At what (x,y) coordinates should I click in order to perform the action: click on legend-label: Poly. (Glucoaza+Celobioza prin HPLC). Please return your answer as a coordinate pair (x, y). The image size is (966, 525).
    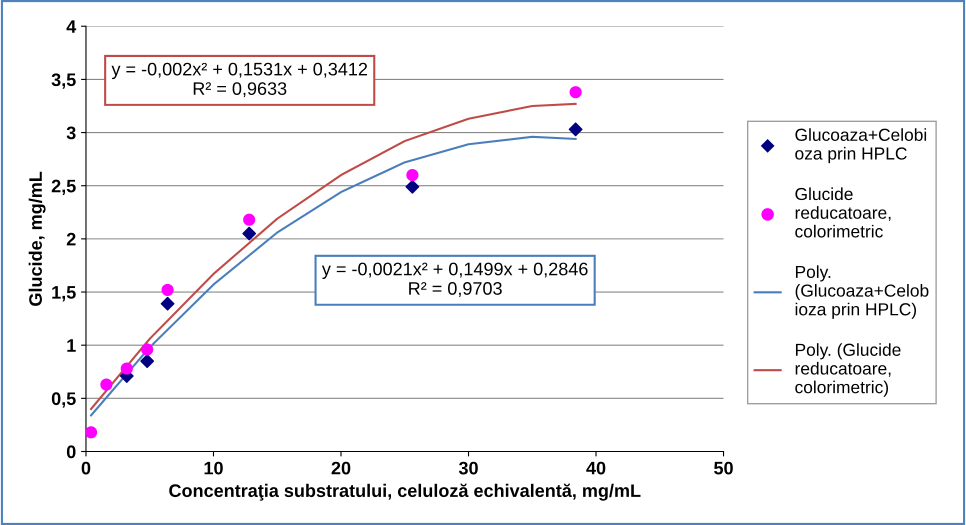
    Looking at the image, I should click on (862, 292).